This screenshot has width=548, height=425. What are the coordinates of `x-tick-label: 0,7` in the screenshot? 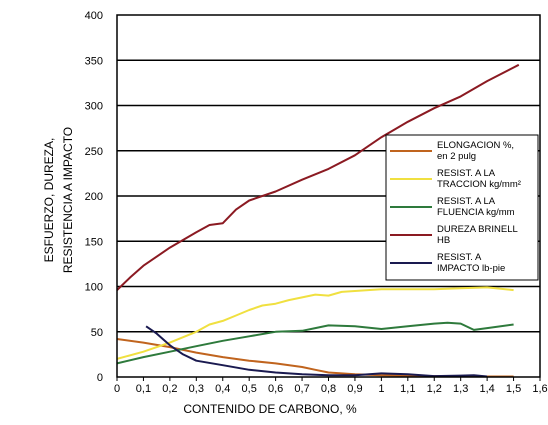 It's located at (301, 389).